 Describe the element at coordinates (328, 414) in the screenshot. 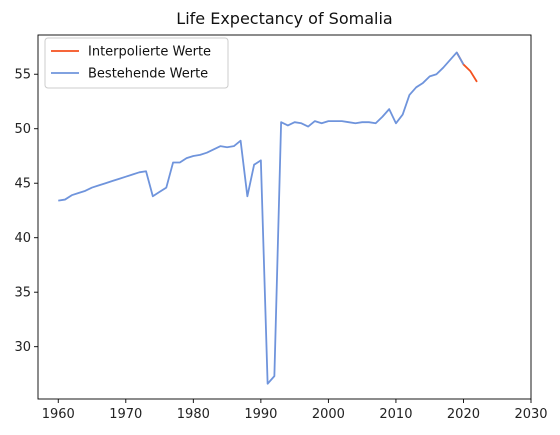

I see `x-tick-label: 2000` at that location.